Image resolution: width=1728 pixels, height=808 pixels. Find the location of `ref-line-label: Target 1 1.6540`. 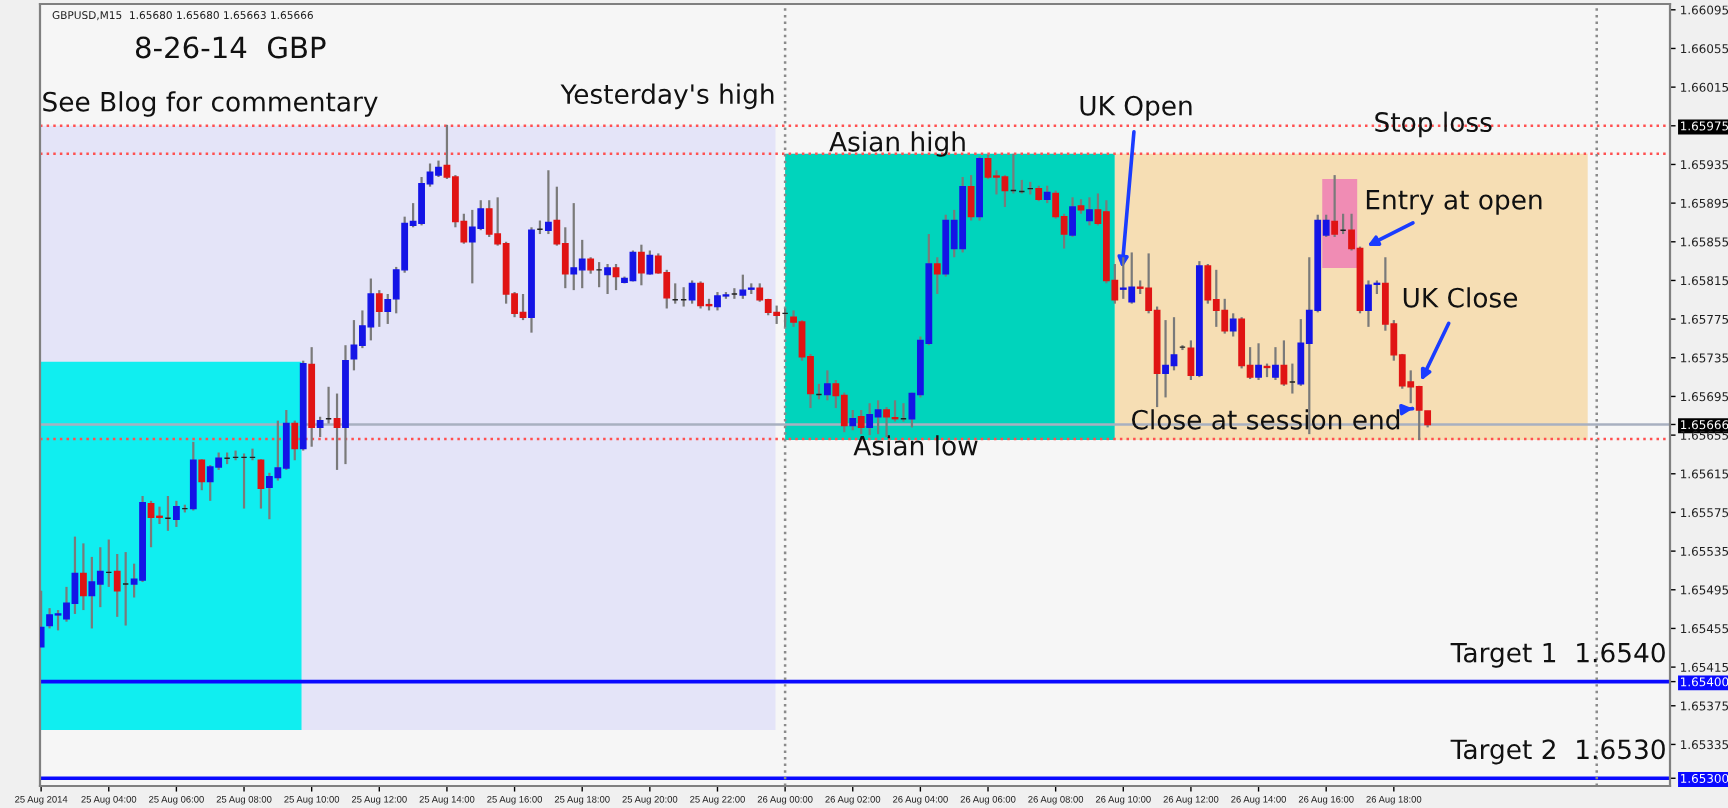

ref-line-label: Target 1 1.6540 is located at coordinates (1557, 655).